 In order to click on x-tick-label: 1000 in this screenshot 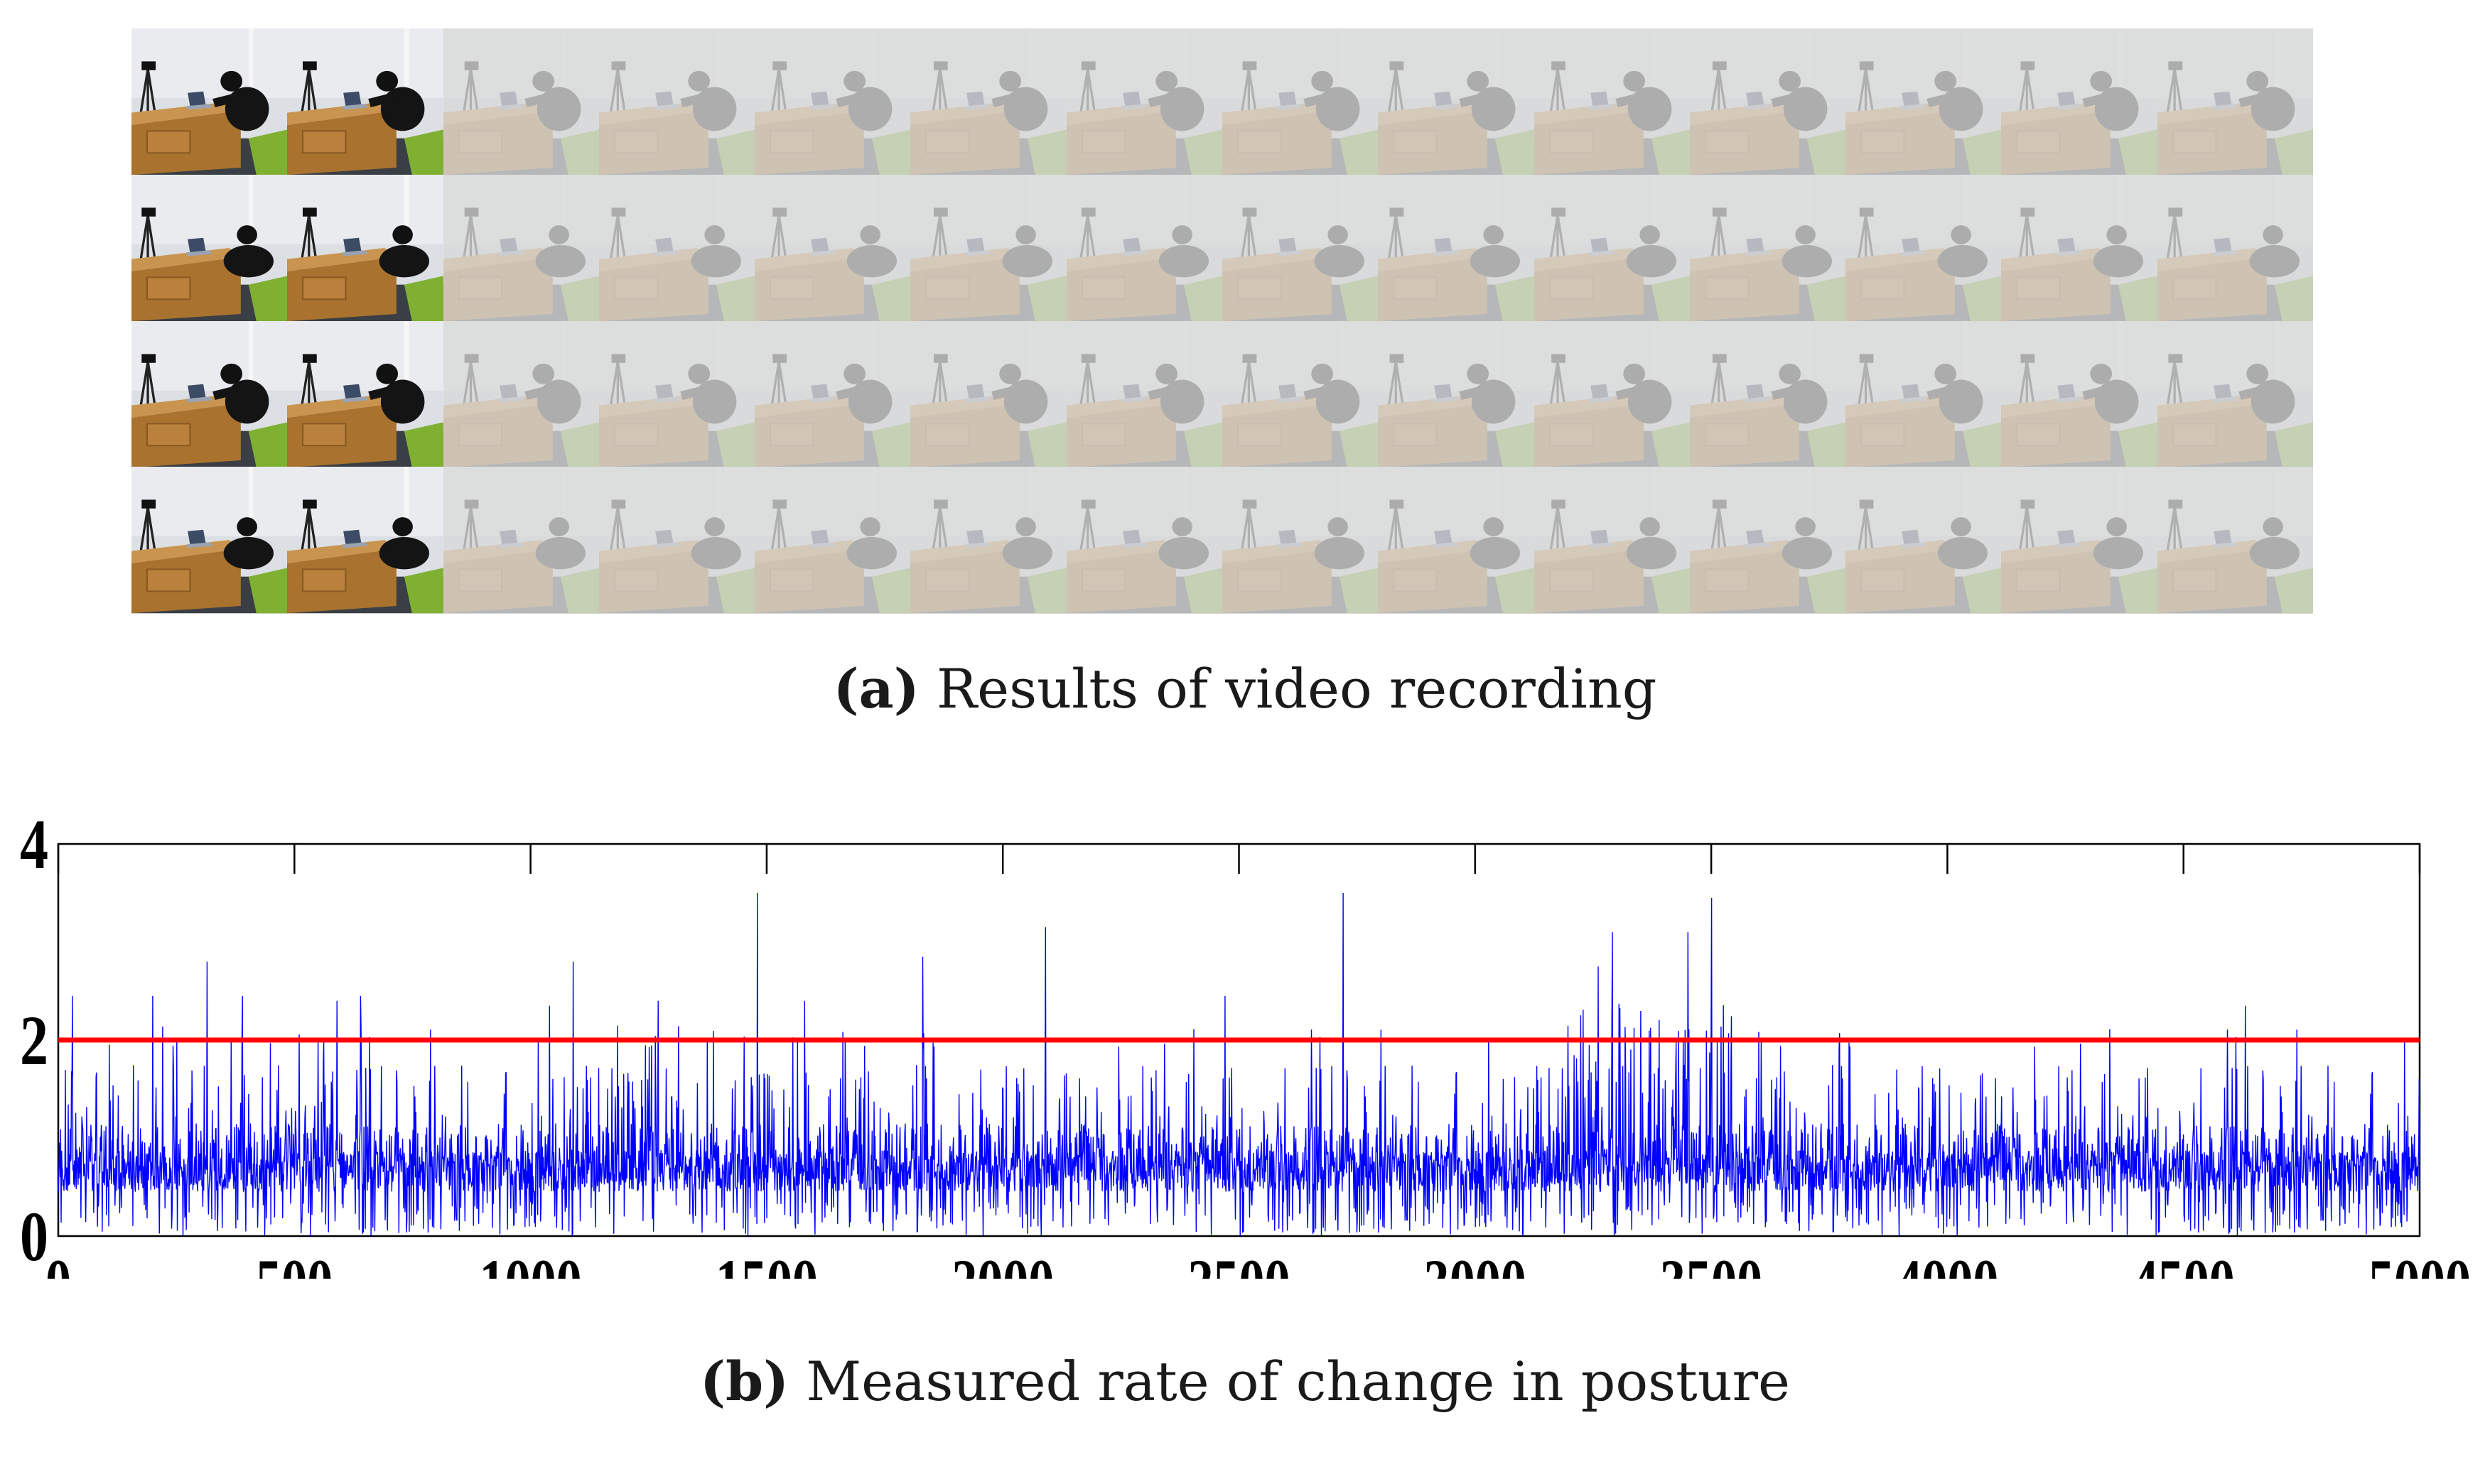, I will do `click(531, 1262)`.